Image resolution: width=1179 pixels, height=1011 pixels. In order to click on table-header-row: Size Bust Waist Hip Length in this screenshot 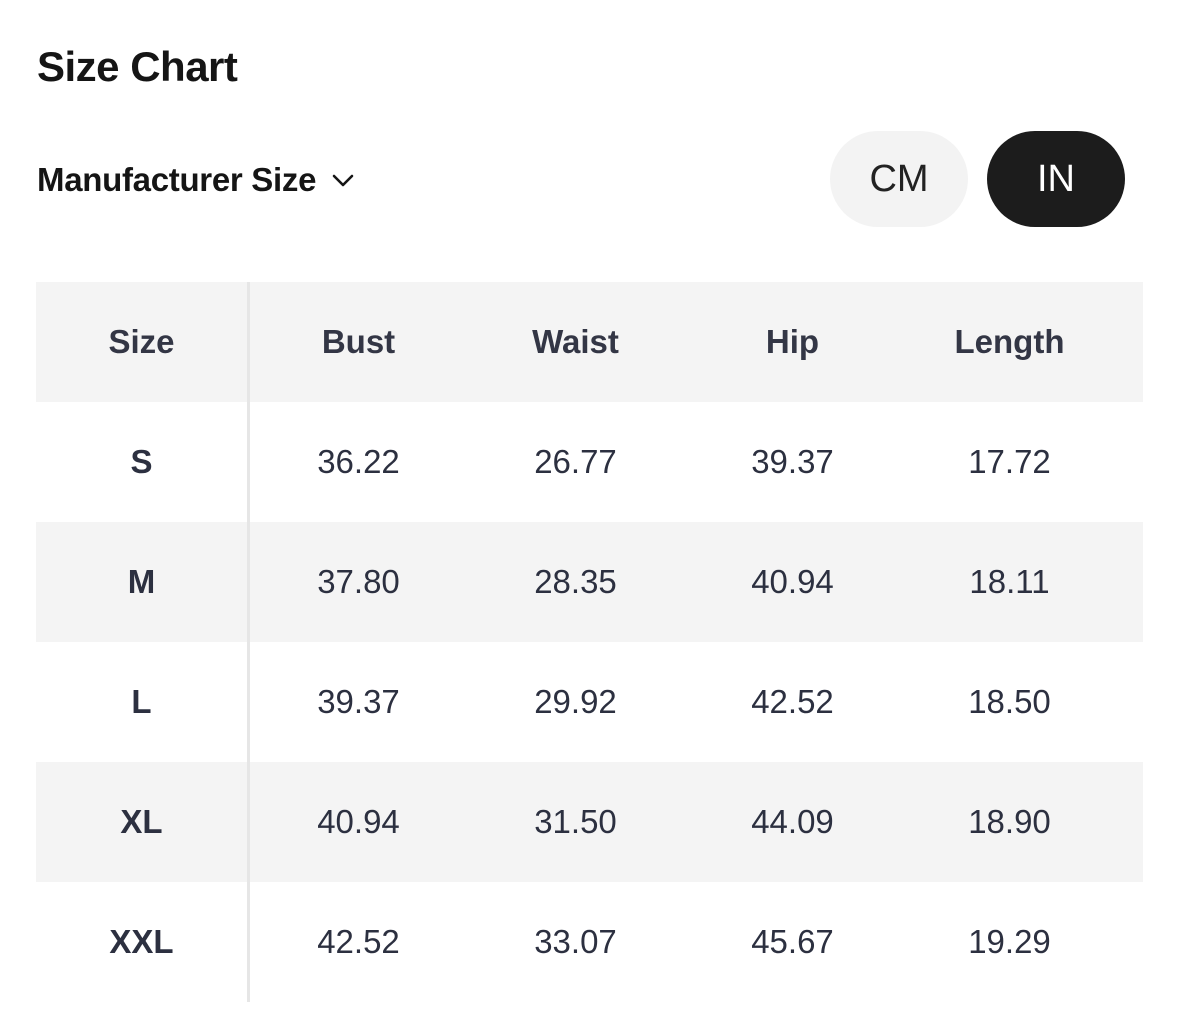, I will do `click(589, 342)`.